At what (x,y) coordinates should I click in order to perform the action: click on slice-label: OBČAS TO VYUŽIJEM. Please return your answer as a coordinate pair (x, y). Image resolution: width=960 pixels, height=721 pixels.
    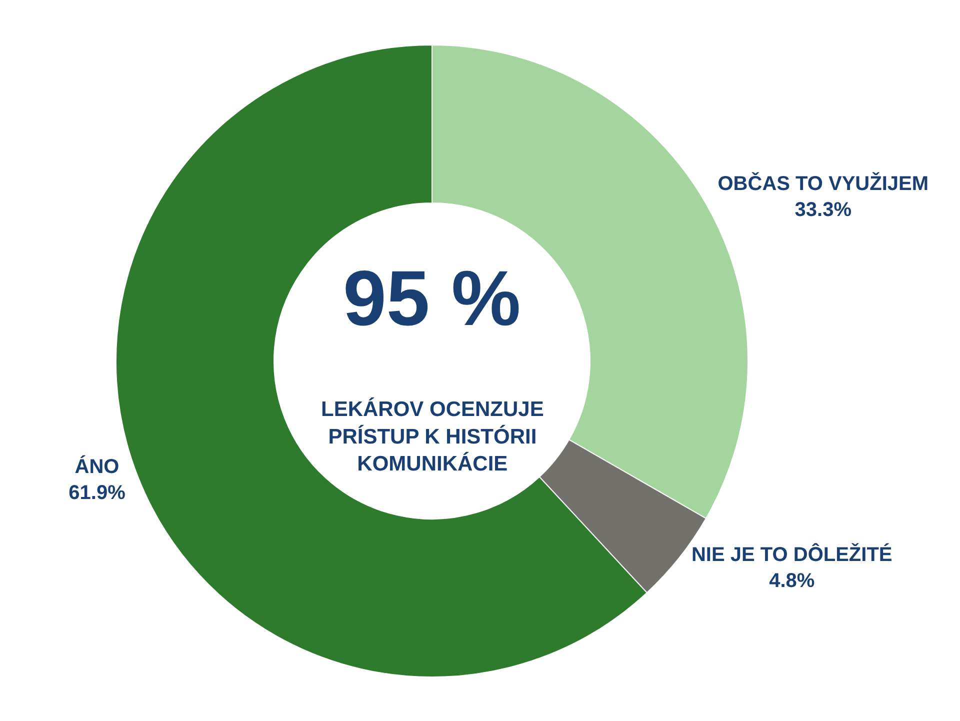
    Looking at the image, I should click on (823, 184).